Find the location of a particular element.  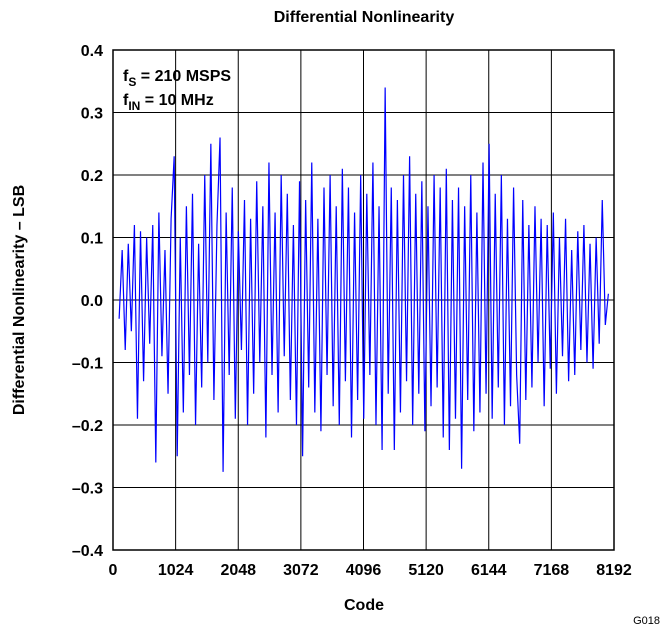

figure-id: G018 is located at coordinates (646, 621).